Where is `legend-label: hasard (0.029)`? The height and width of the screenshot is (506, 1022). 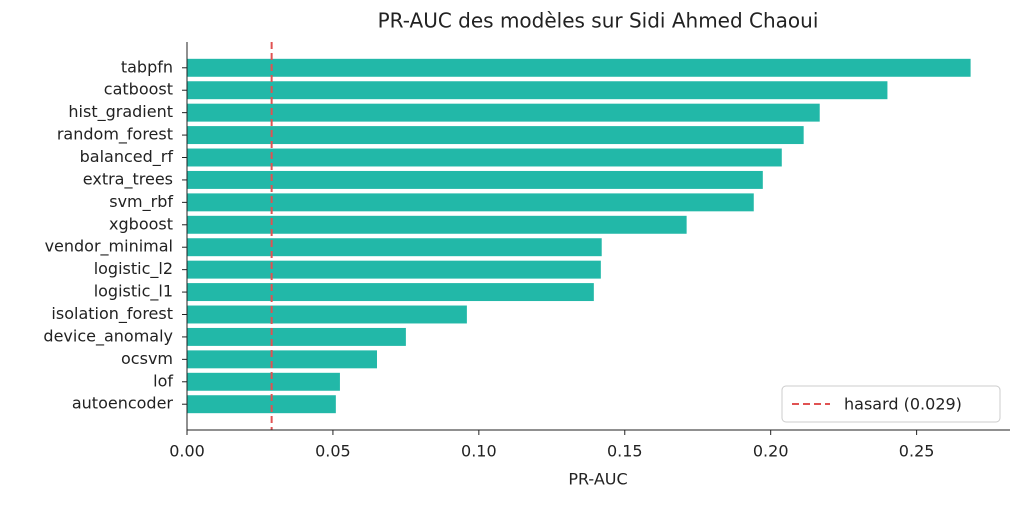 legend-label: hasard (0.029) is located at coordinates (903, 404).